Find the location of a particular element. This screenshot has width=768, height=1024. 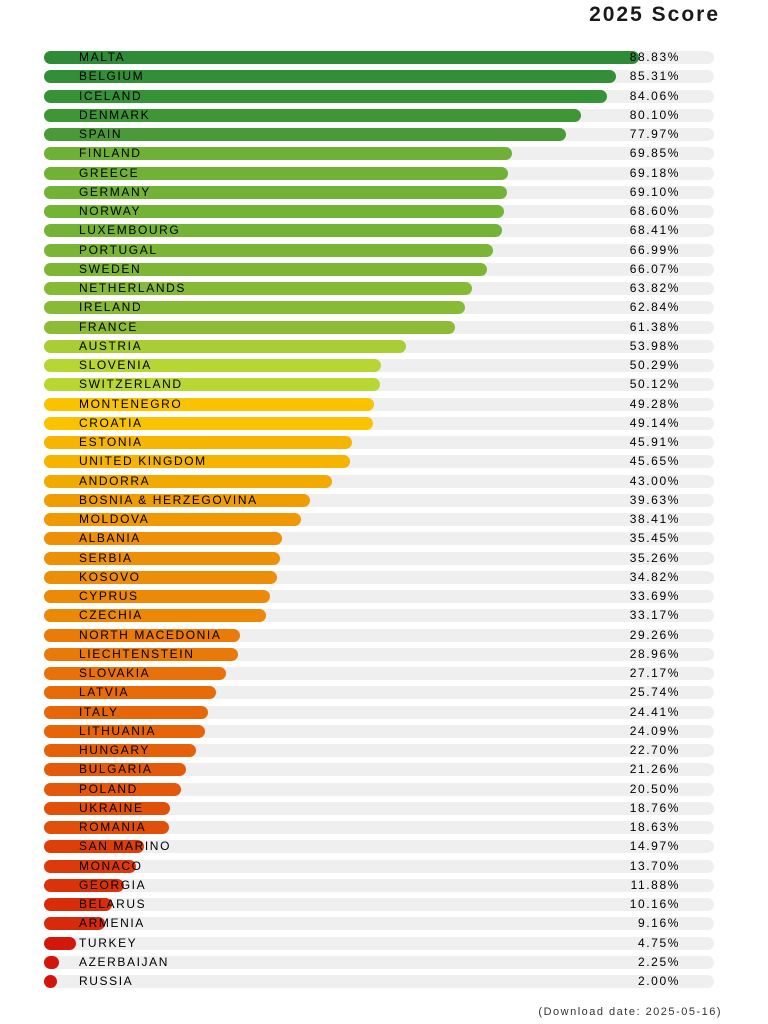

country-label: TURKEY is located at coordinates (108, 942).